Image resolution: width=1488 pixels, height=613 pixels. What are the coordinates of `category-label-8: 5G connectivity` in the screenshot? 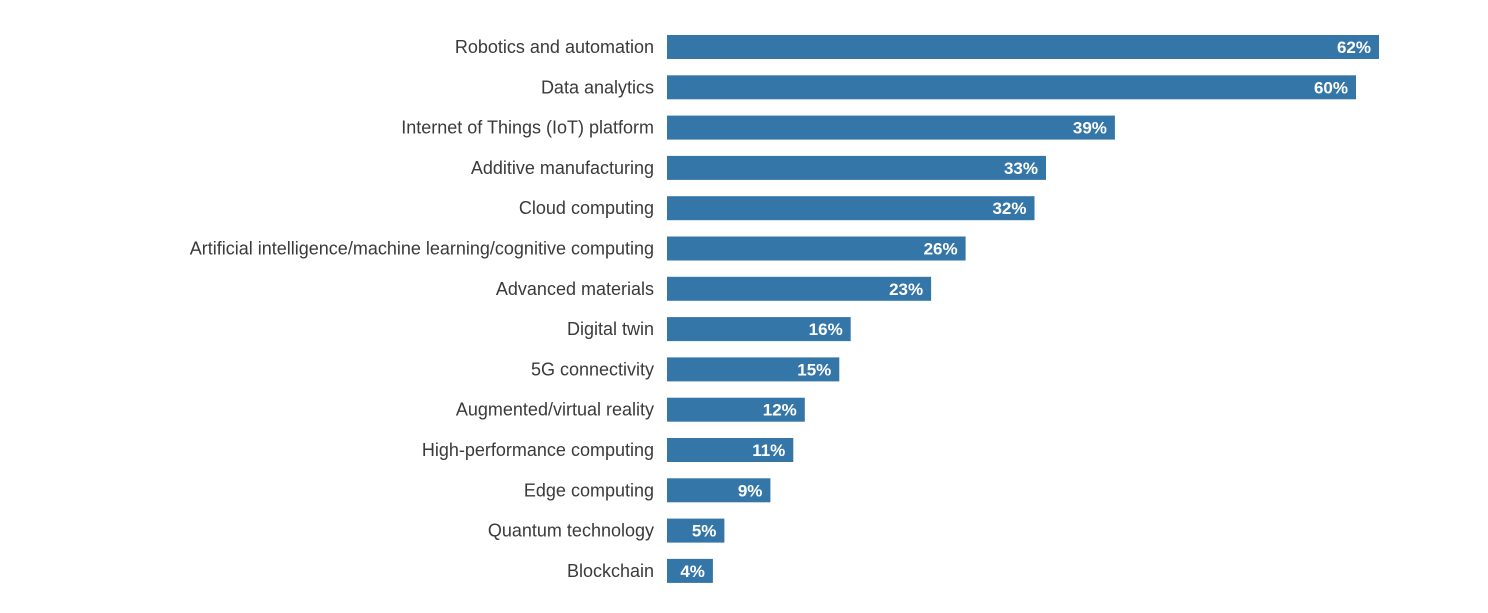 It's located at (592, 369).